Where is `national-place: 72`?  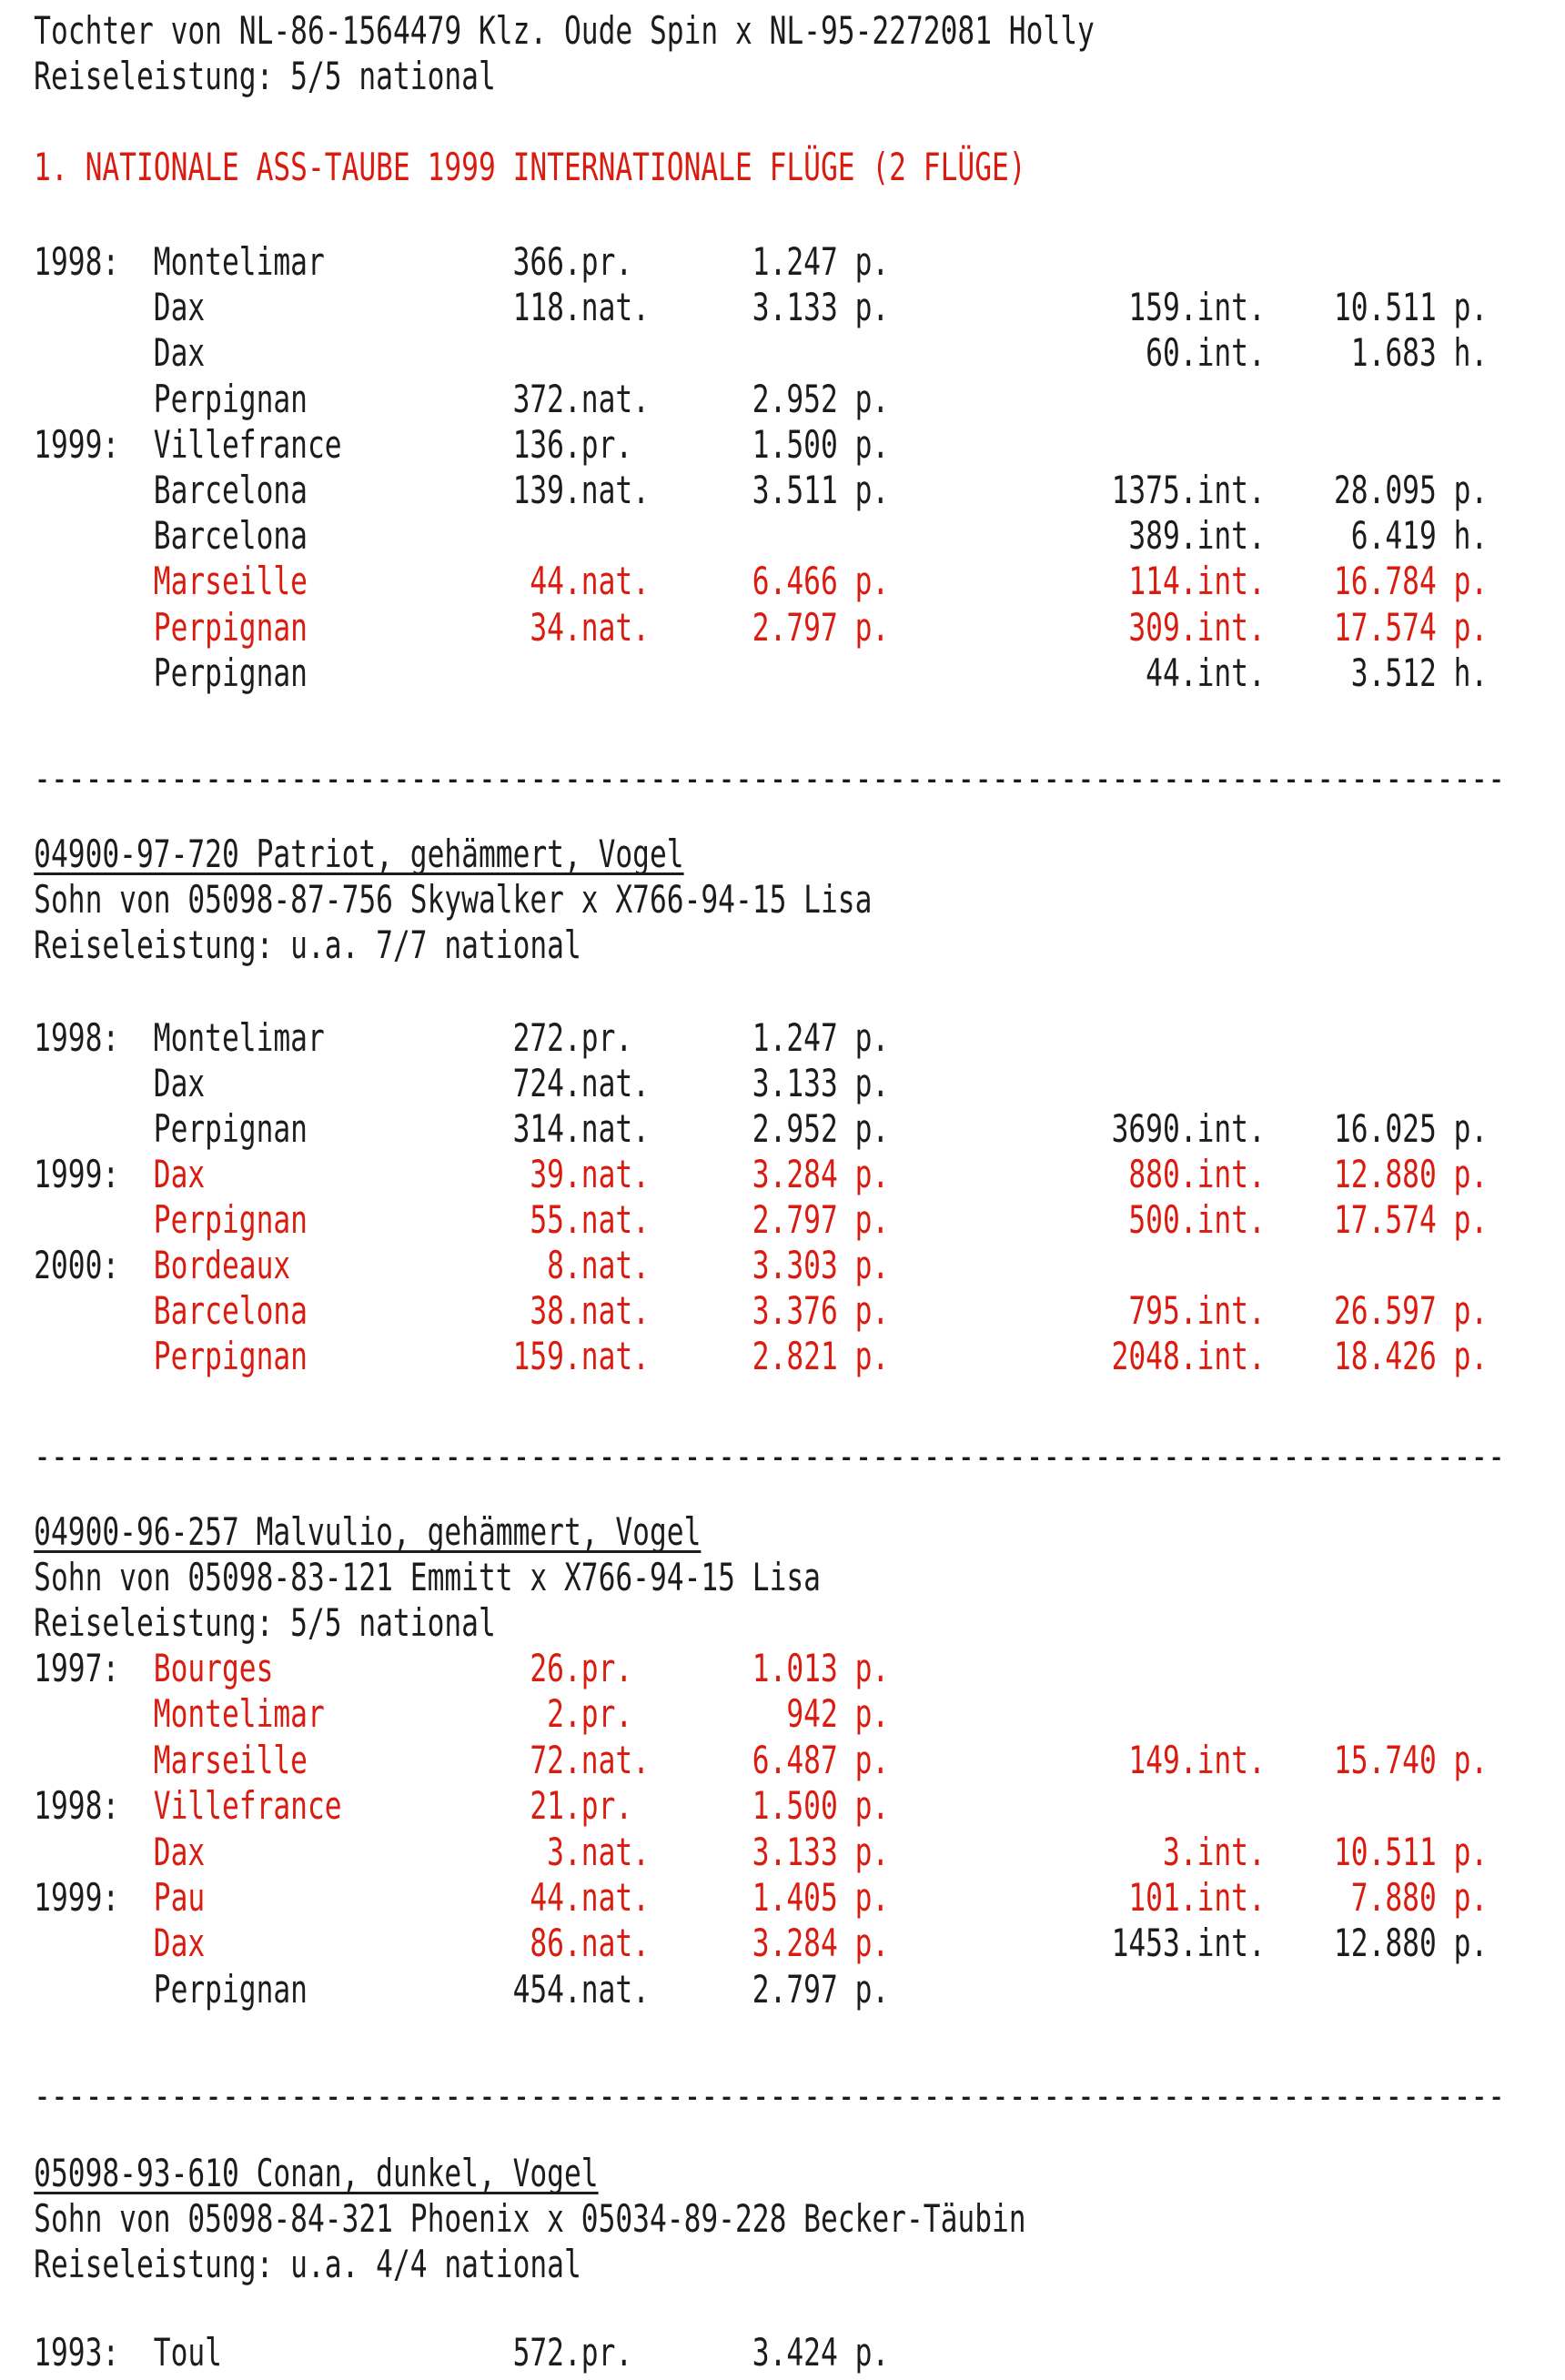
national-place: 72 is located at coordinates (547, 1759).